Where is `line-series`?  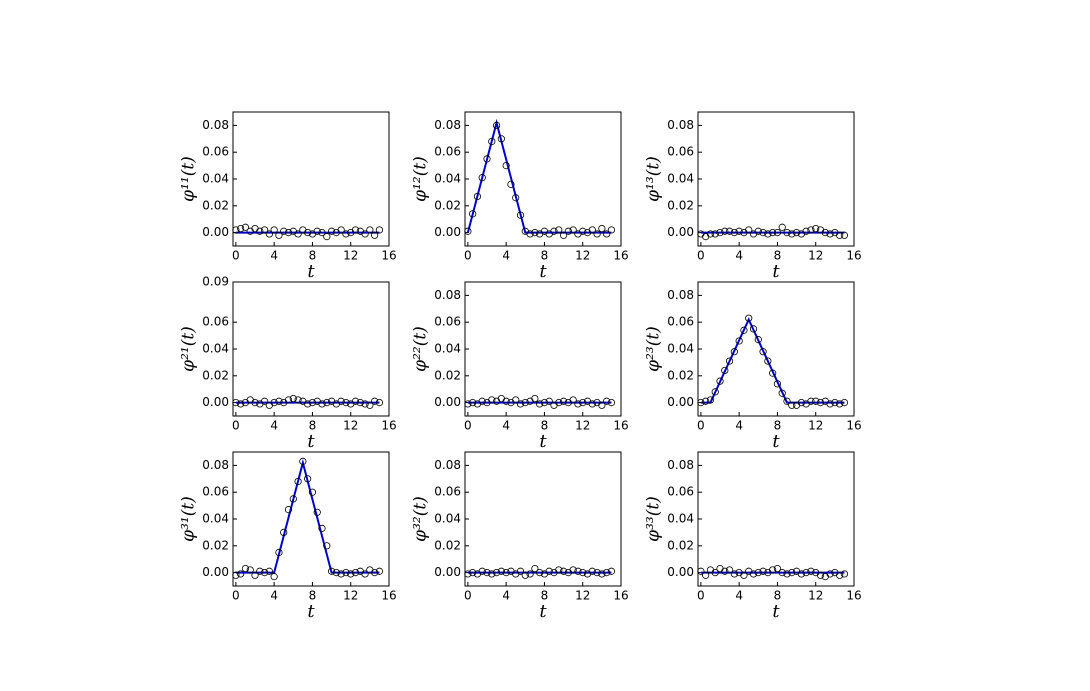 line-series is located at coordinates (539, 176).